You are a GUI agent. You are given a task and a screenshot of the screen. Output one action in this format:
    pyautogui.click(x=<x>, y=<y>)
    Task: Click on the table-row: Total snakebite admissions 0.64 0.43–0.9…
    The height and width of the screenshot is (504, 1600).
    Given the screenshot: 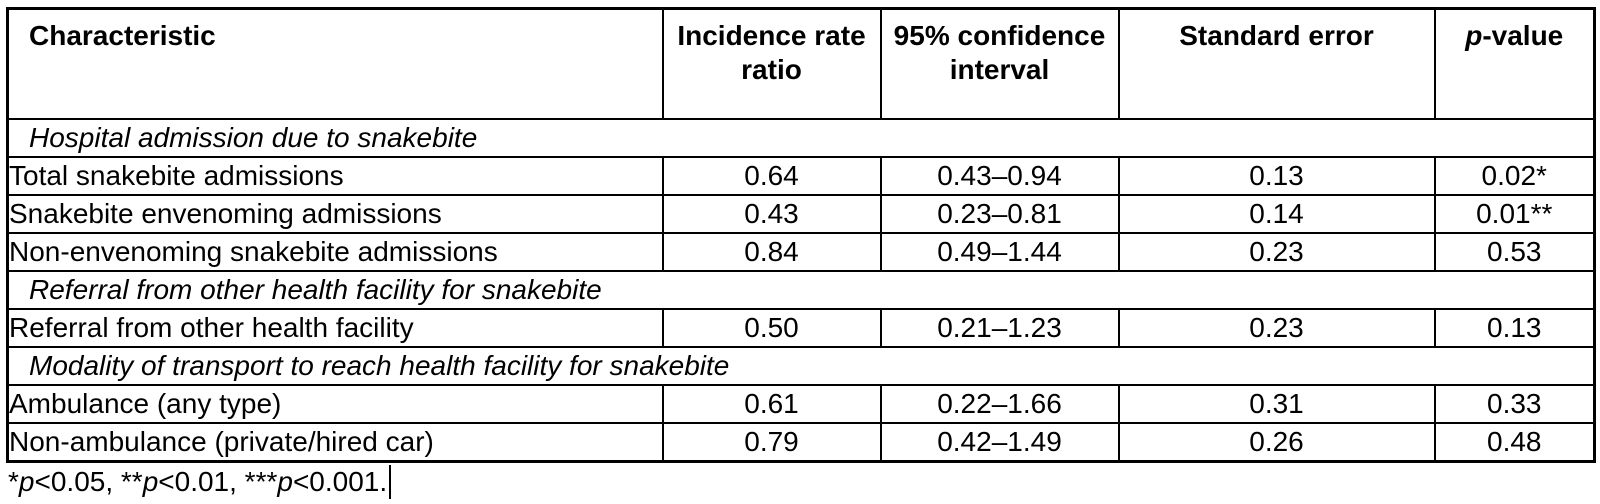 What is the action you would take?
    pyautogui.click(x=801, y=176)
    